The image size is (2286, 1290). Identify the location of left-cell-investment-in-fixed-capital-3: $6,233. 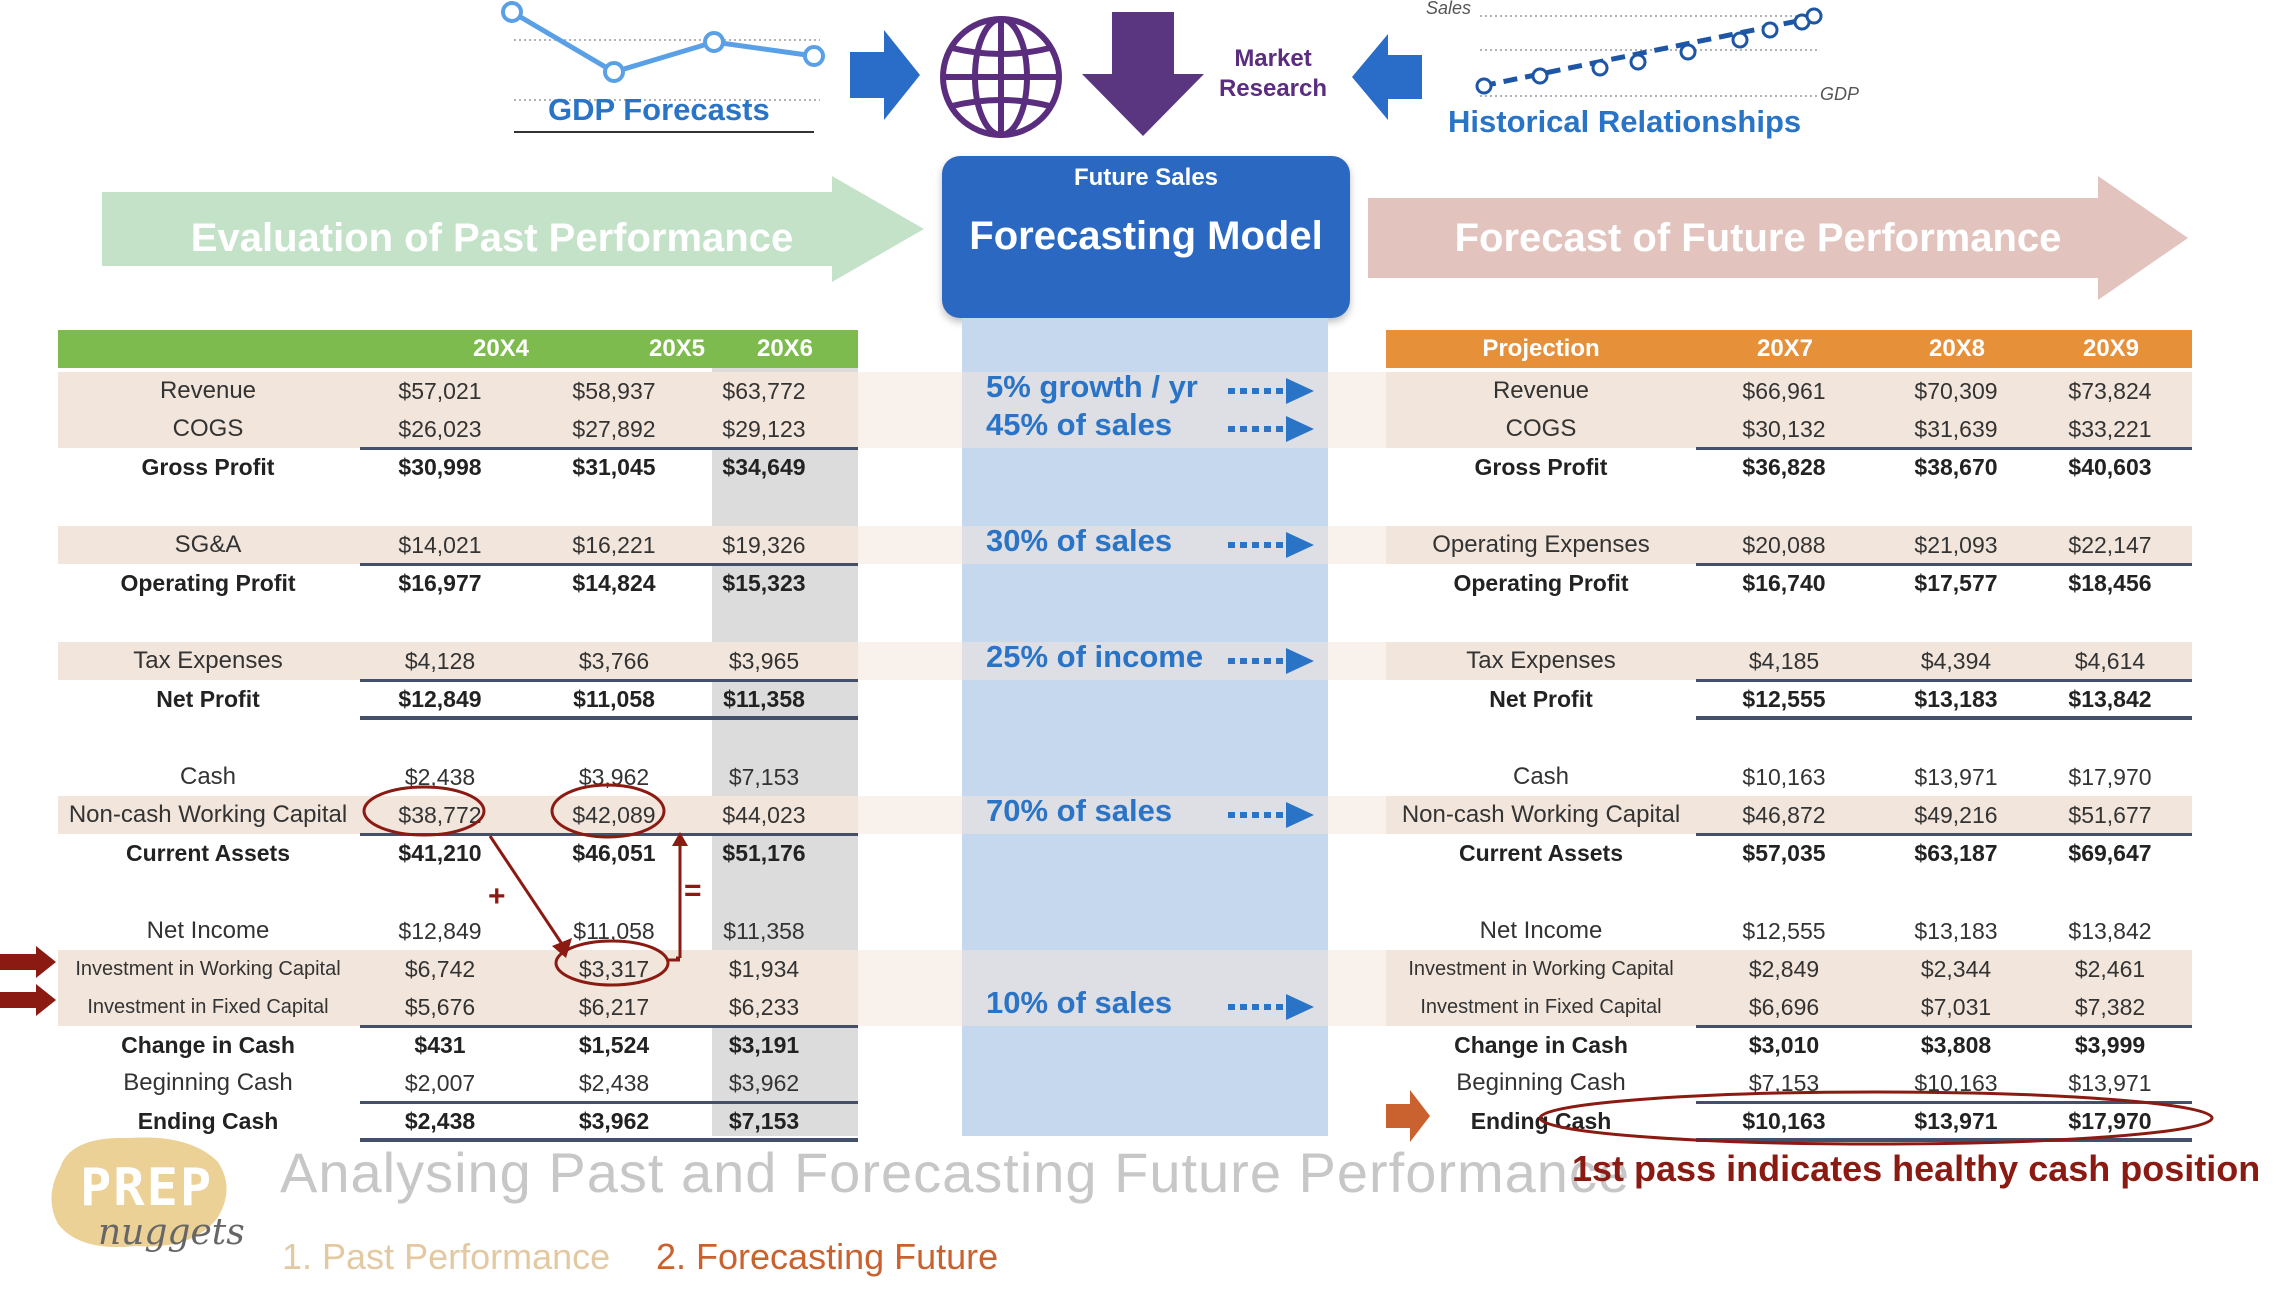
(764, 1007).